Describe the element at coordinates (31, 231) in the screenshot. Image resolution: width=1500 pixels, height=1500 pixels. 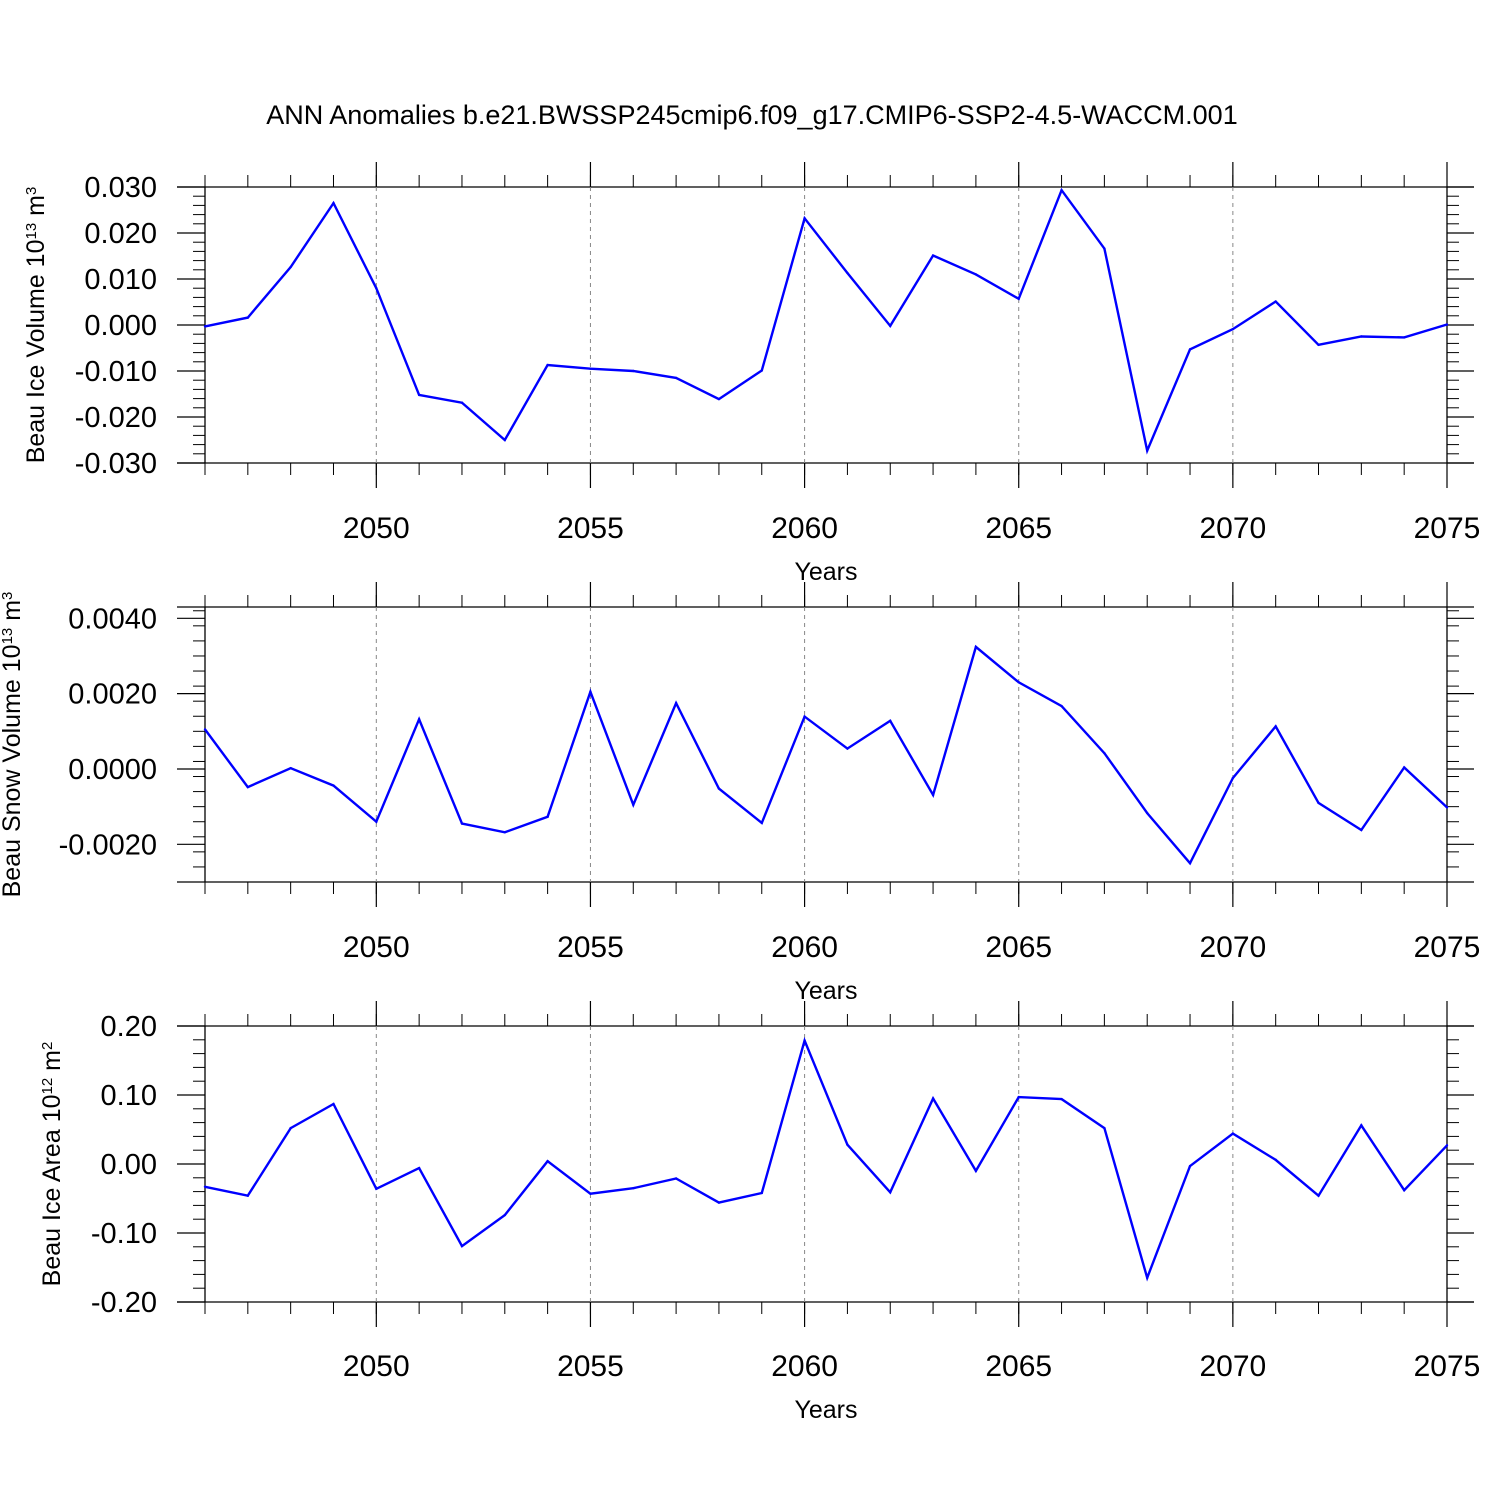
I see `y-axis-label-superscript: 13` at that location.